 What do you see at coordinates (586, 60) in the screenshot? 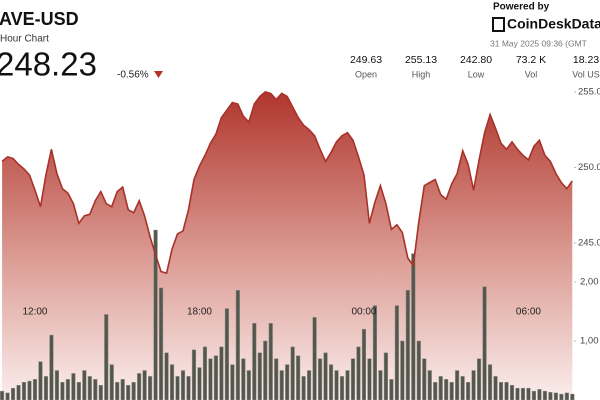
I see `stat-value: 18.23` at bounding box center [586, 60].